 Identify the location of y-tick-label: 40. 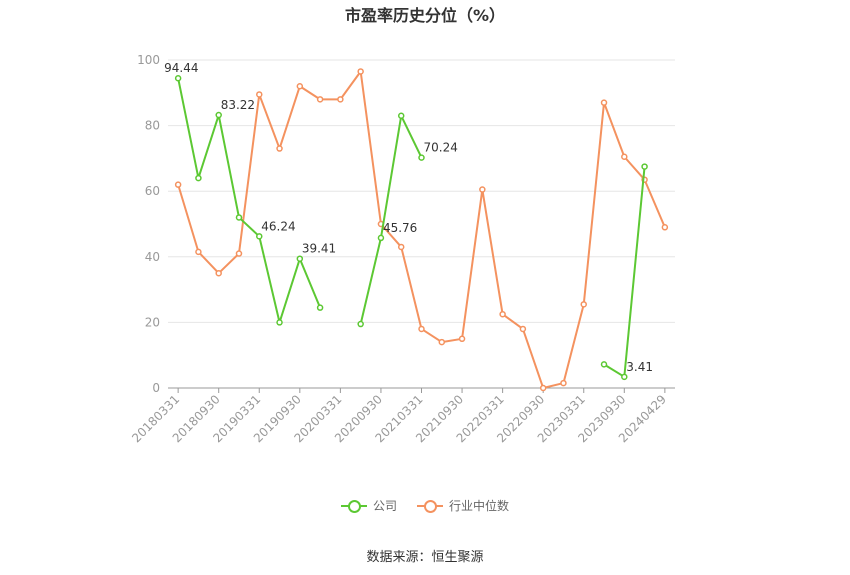
(152, 257).